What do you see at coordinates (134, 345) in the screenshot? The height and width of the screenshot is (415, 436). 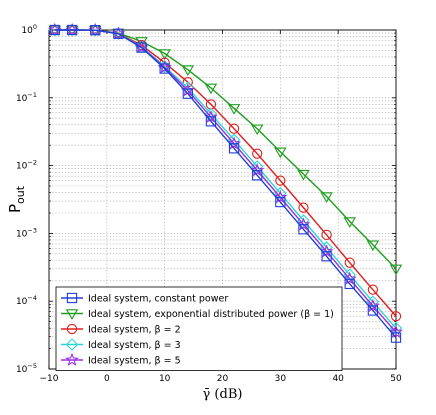 I see `legend-label: Ideal system, β = 3` at bounding box center [134, 345].